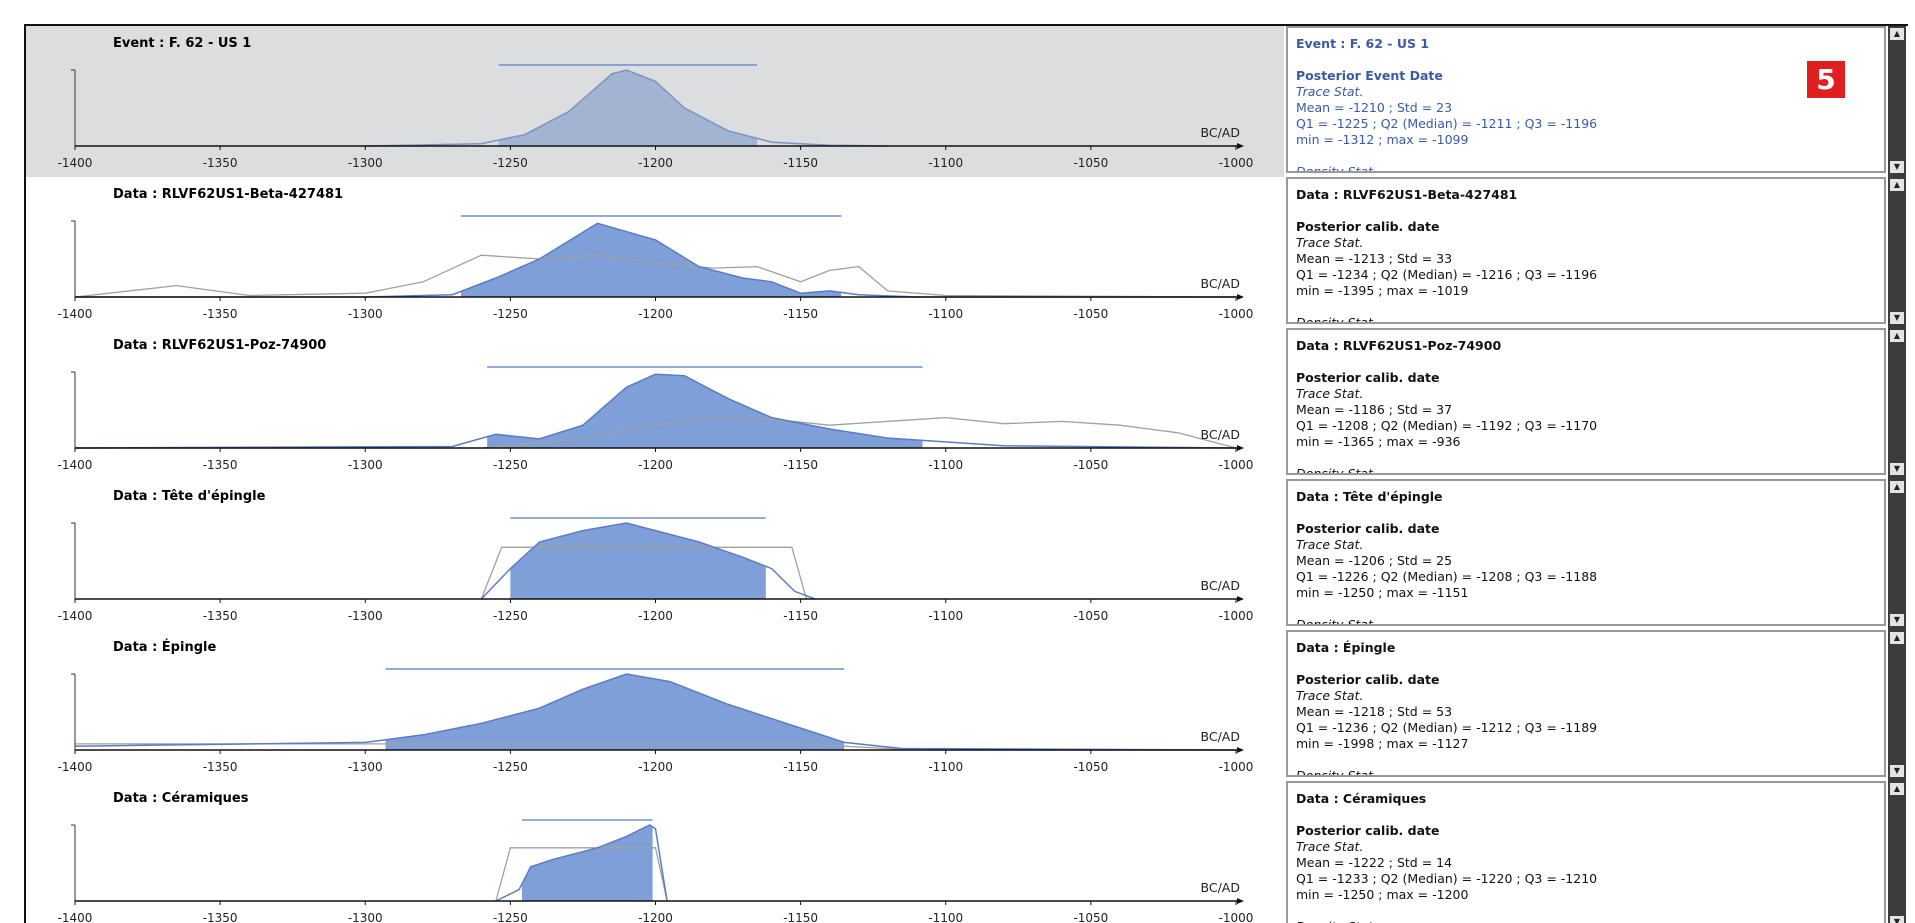 This screenshot has width=1915, height=923. Describe the element at coordinates (510, 767) in the screenshot. I see `x-tick-label: -1250` at that location.